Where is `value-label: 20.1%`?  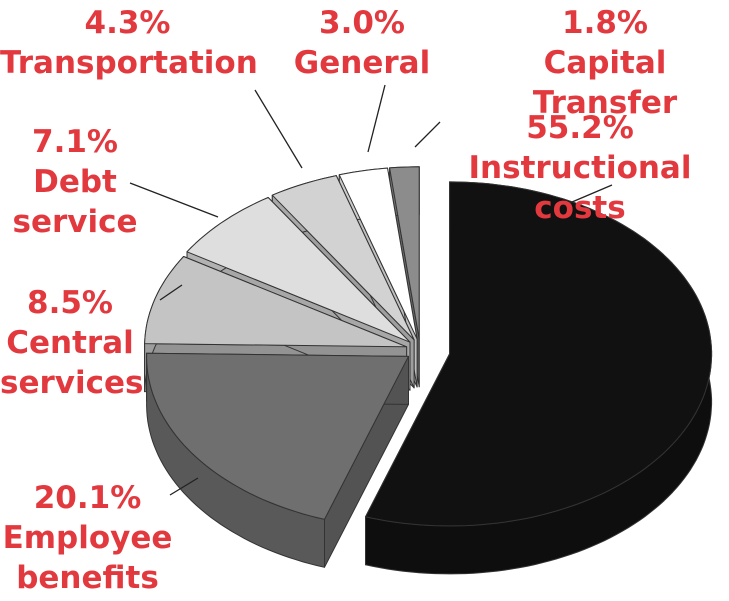 value-label: 20.1% is located at coordinates (87, 498).